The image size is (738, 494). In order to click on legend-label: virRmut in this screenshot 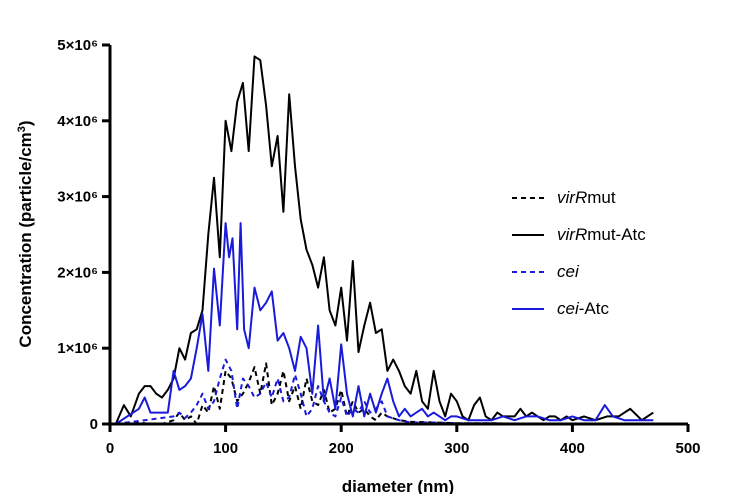, I will do `click(586, 197)`.